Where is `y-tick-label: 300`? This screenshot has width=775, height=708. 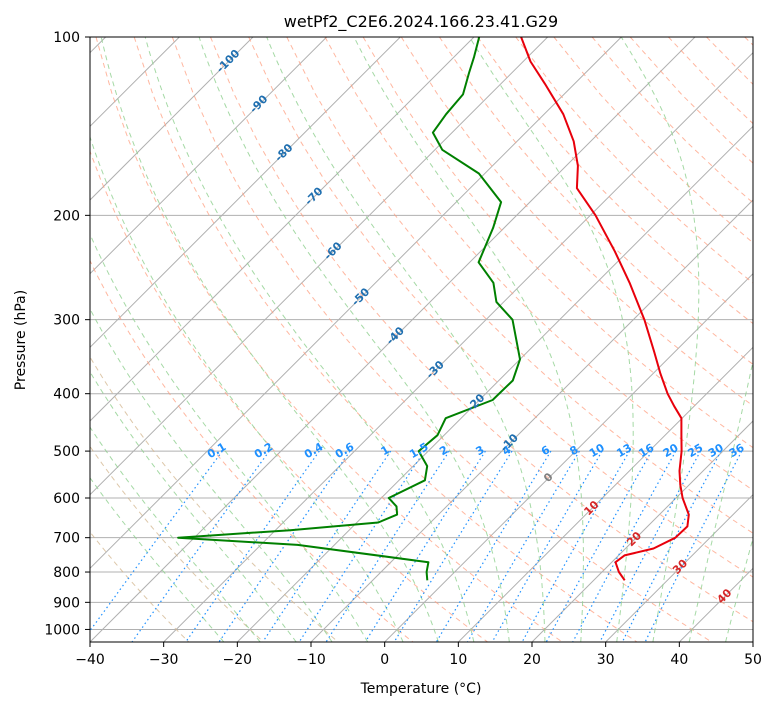
y-tick-label: 300 is located at coordinates (66, 321).